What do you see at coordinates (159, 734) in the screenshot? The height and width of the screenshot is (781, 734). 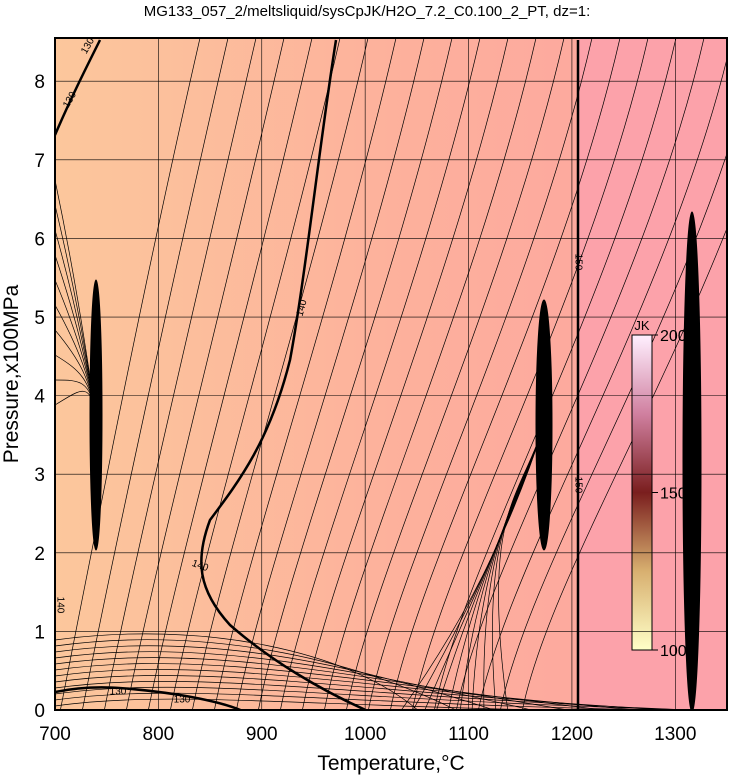 I see `x-tick-label: 800` at bounding box center [159, 734].